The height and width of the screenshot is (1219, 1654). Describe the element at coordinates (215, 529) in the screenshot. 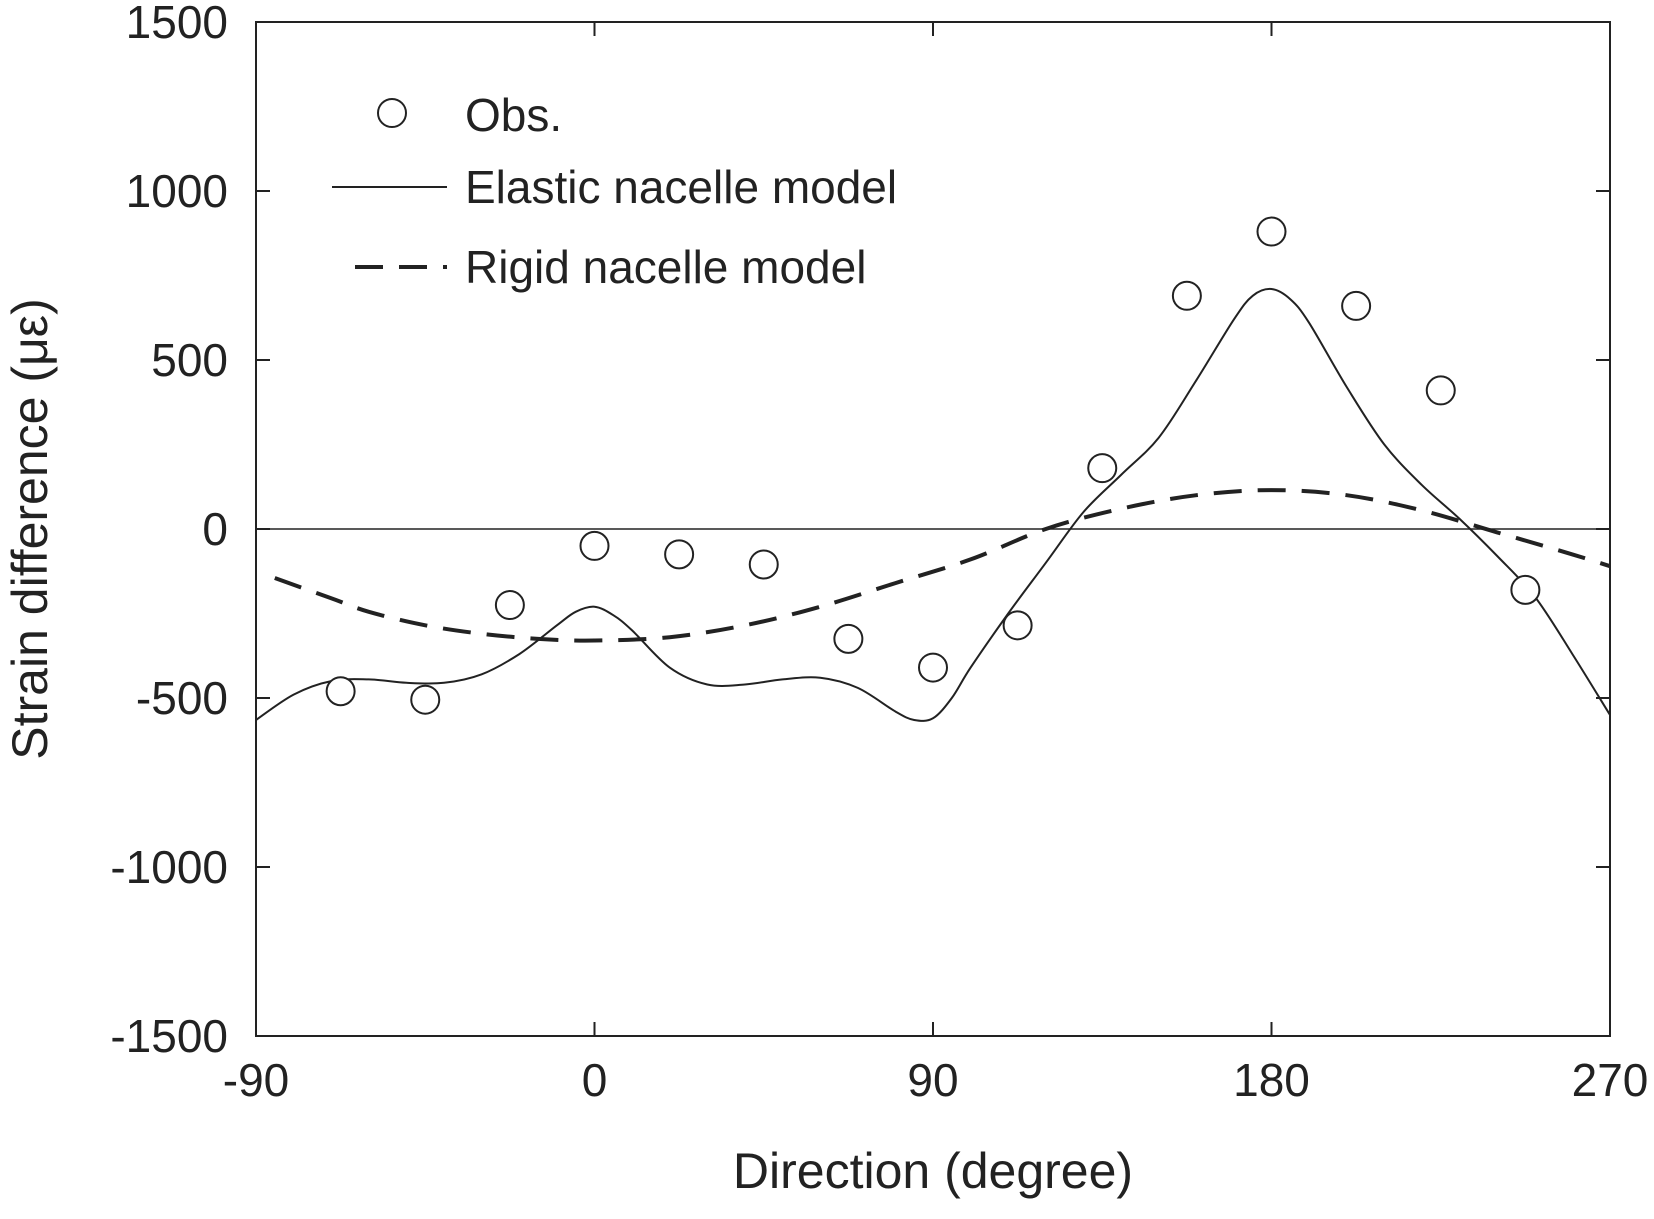

I see `y-tick-label: 0` at that location.